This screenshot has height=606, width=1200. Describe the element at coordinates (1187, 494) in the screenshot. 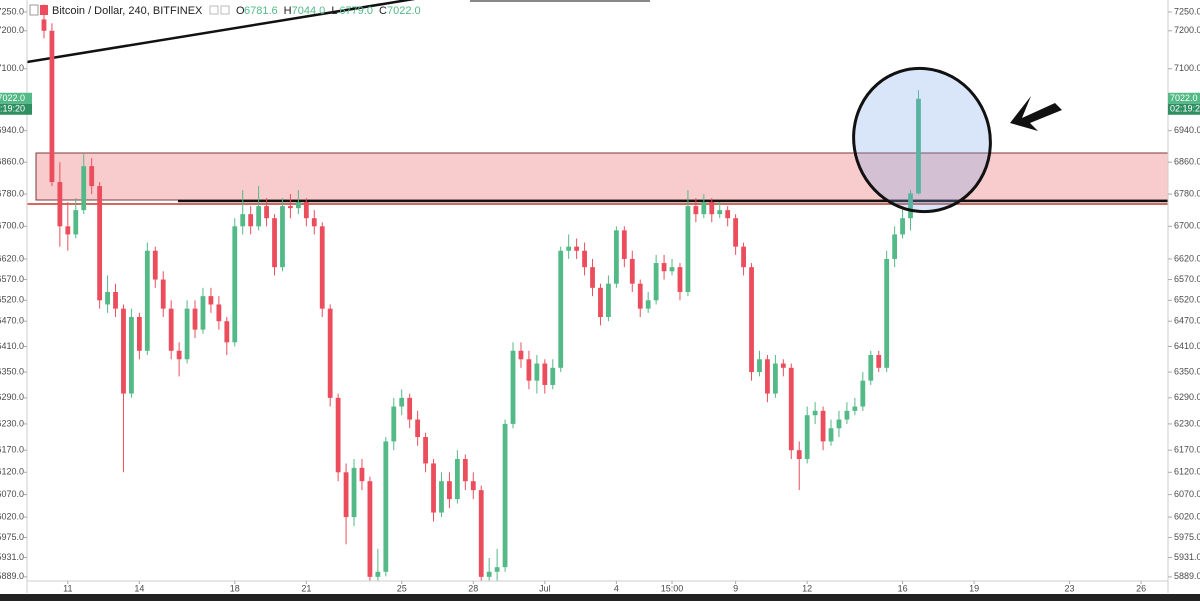

I see `y-tick-label: 6070.0` at that location.